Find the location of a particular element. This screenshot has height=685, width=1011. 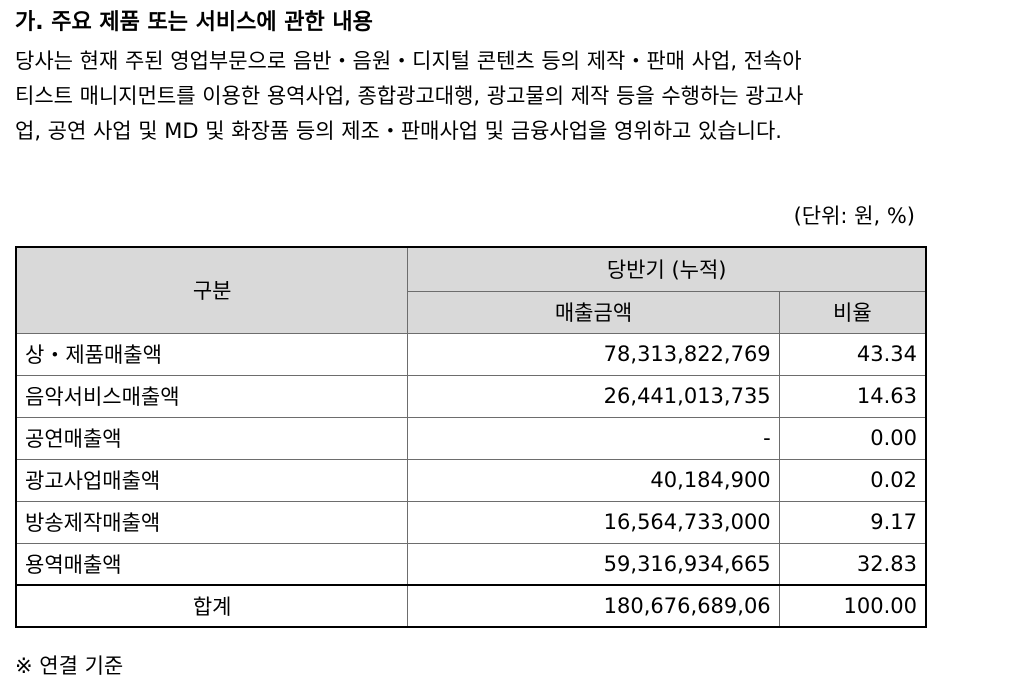

unit-note: (단위: 원, %) is located at coordinates (854, 216).